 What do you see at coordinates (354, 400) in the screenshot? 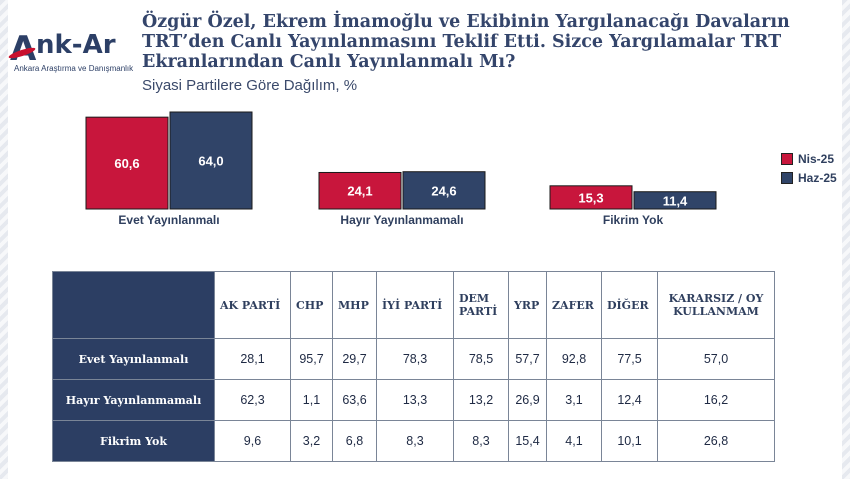
I see `table-cell: 63,6` at bounding box center [354, 400].